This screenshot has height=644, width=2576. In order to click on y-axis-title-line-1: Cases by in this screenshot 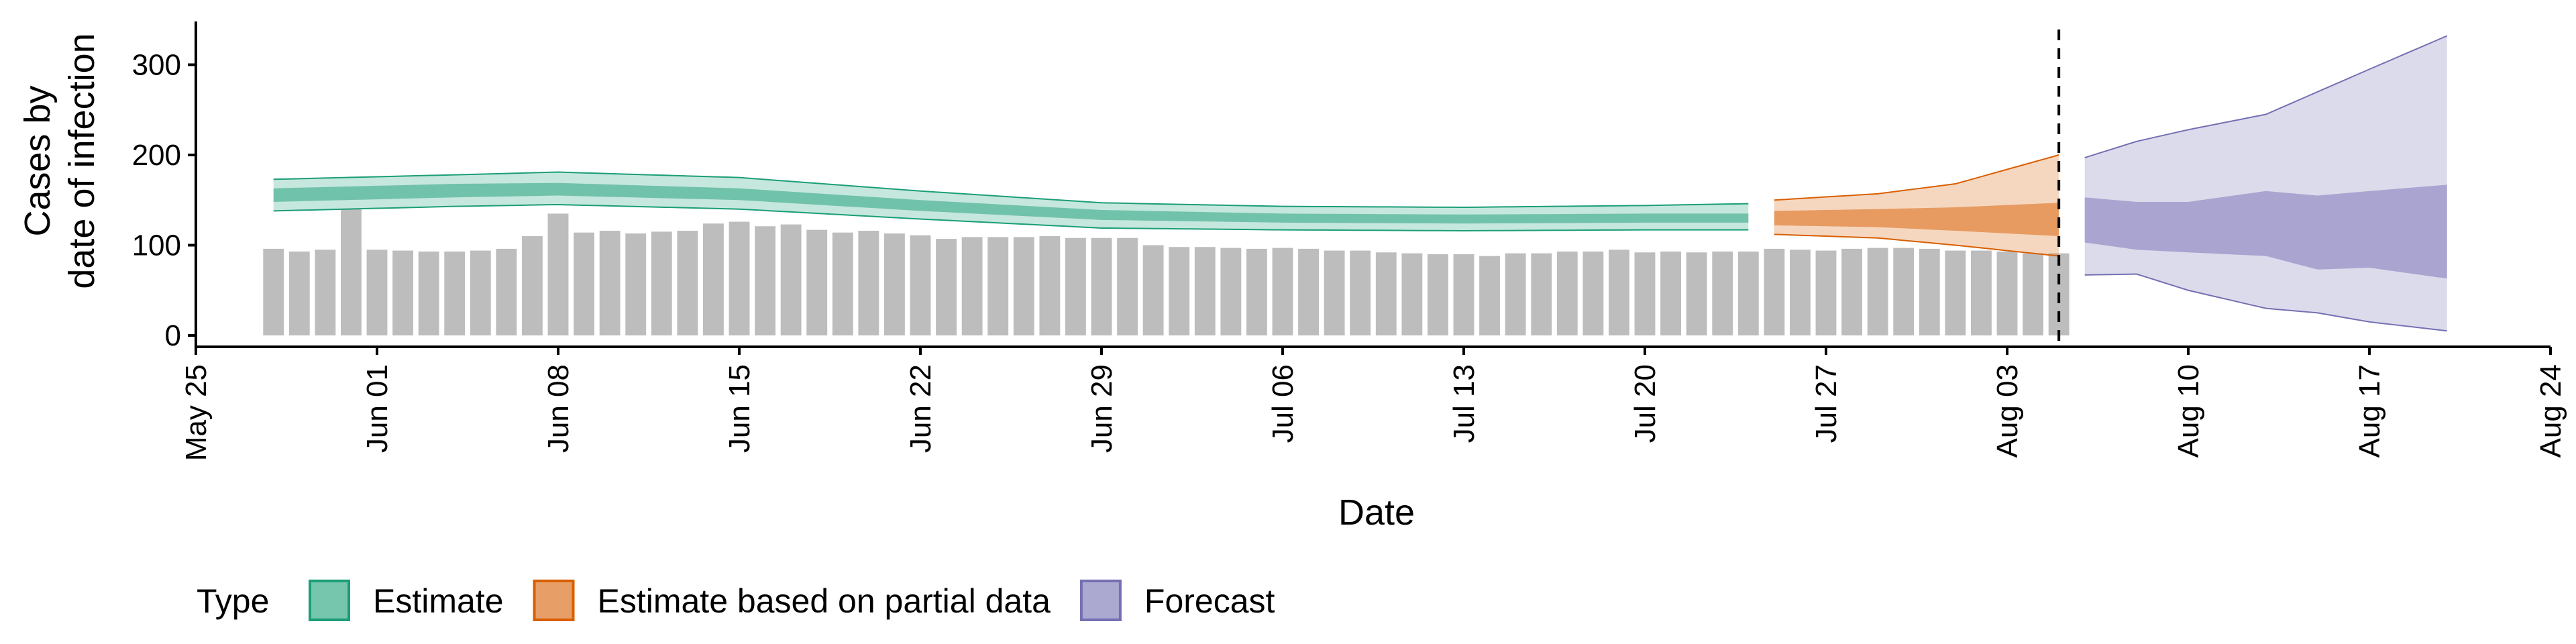, I will do `click(37, 160)`.